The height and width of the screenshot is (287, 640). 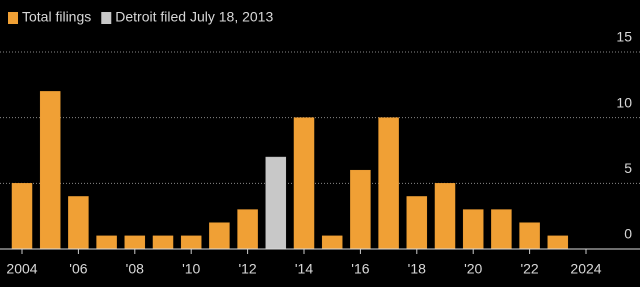 What do you see at coordinates (194, 17) in the screenshot?
I see `legend-label: Detroit filed July 18, 2013` at bounding box center [194, 17].